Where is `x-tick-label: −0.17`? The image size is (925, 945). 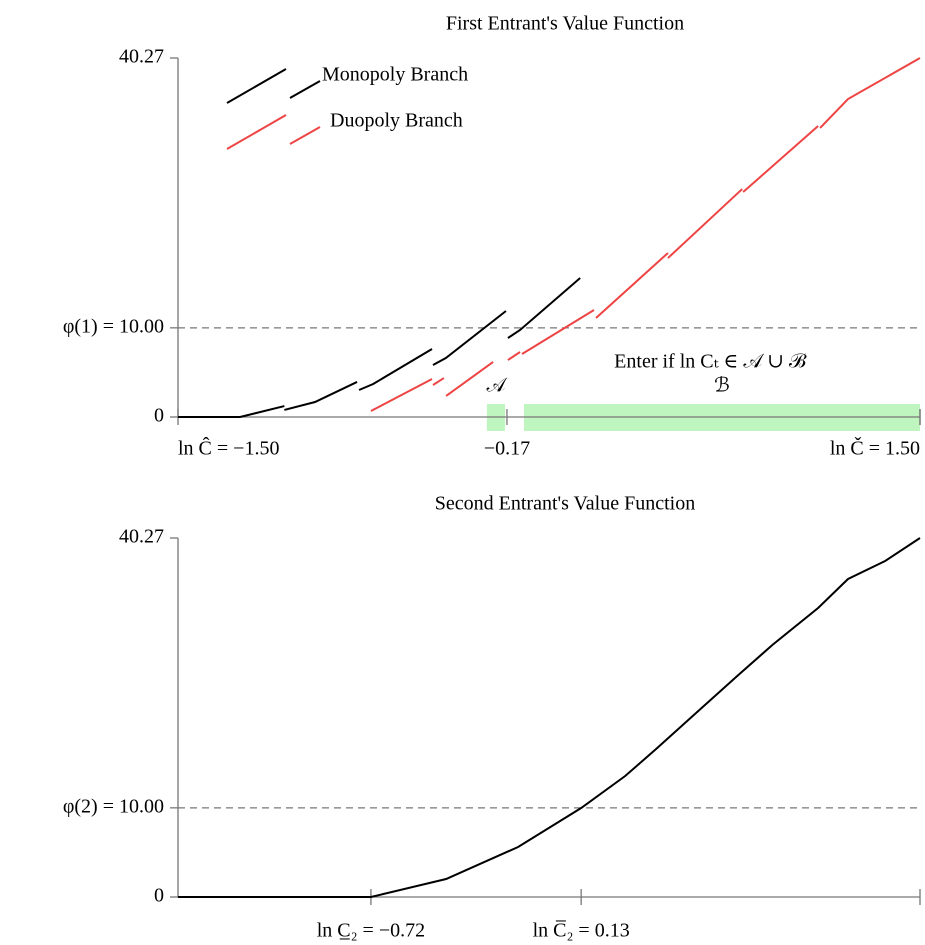
x-tick-label: −0.17 is located at coordinates (507, 449).